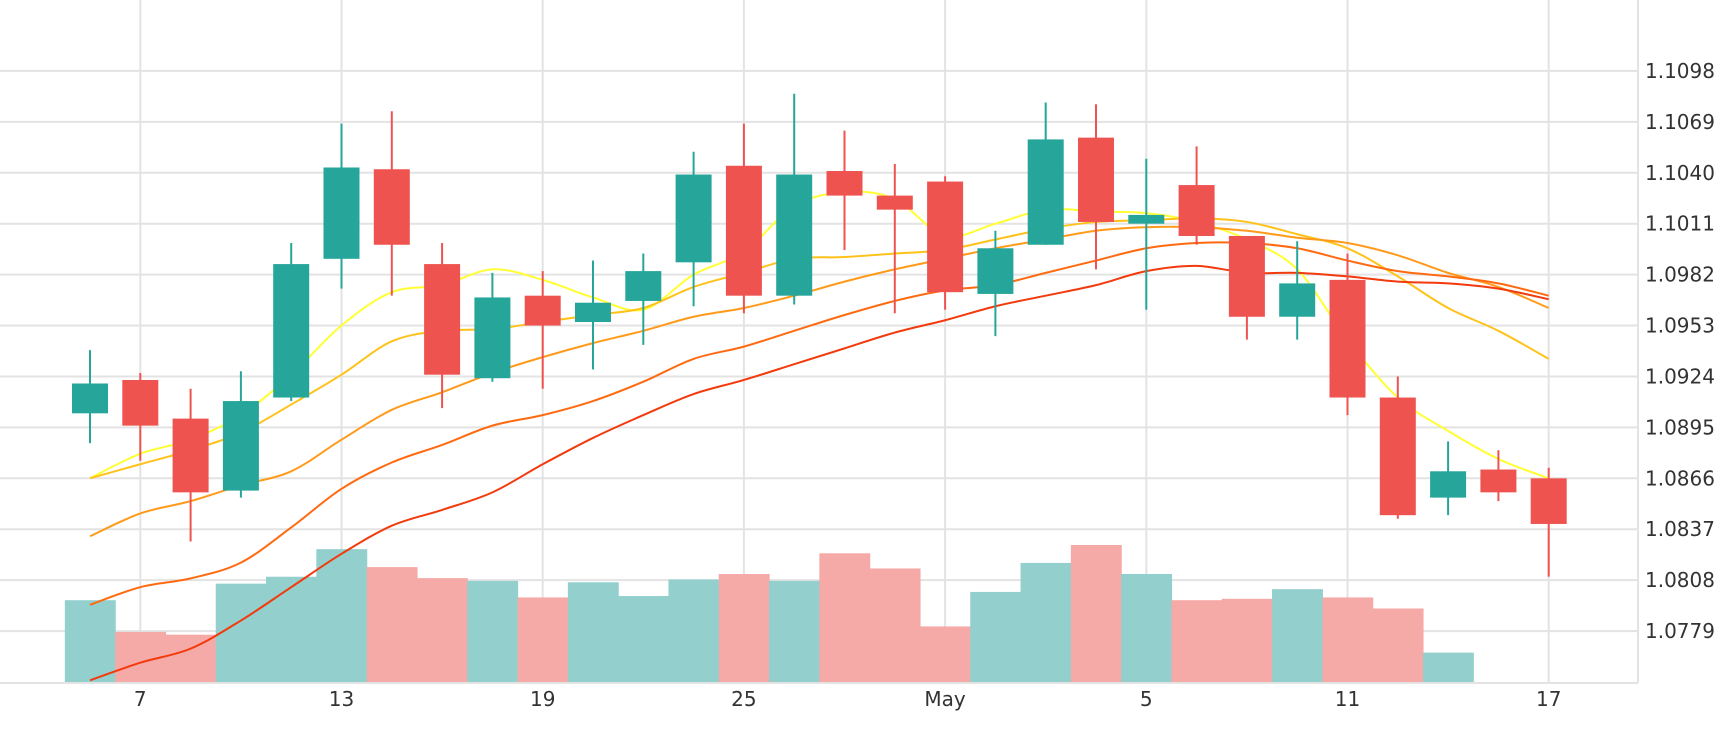  What do you see at coordinates (1680, 529) in the screenshot?
I see `y-tick-label: 1.0837` at bounding box center [1680, 529].